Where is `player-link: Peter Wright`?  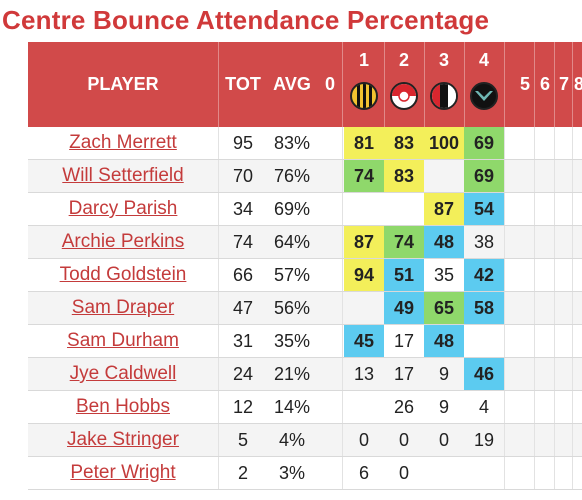 player-link: Peter Wright is located at coordinates (123, 472).